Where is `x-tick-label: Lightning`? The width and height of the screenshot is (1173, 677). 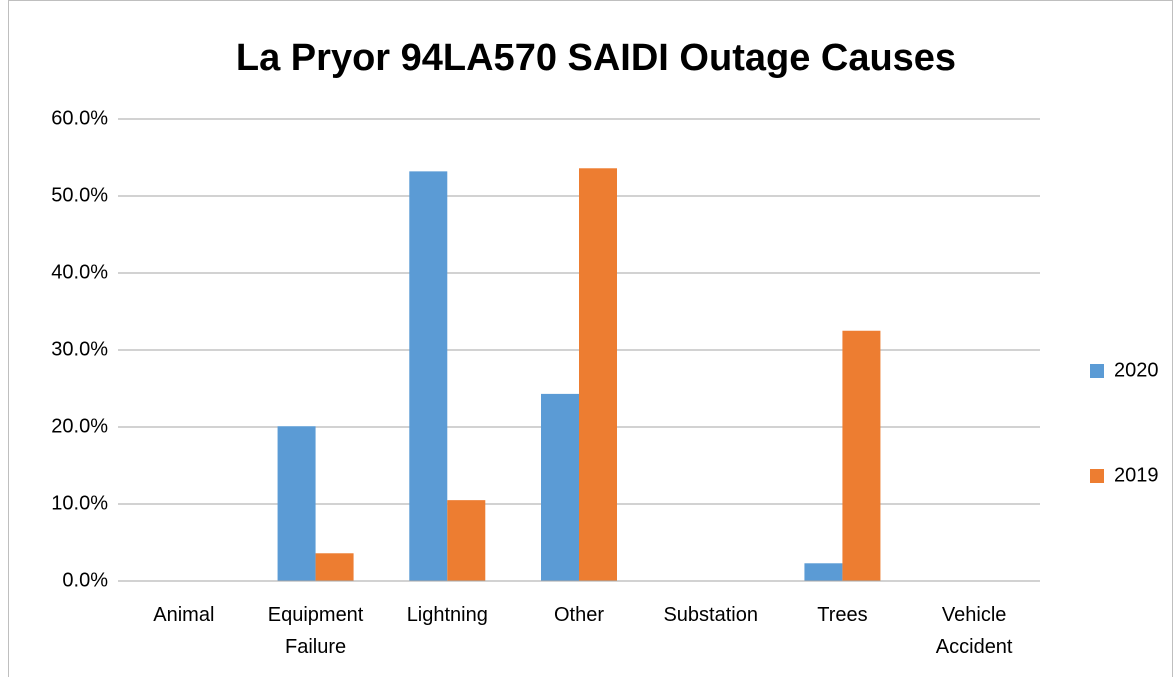 x-tick-label: Lightning is located at coordinates (447, 615).